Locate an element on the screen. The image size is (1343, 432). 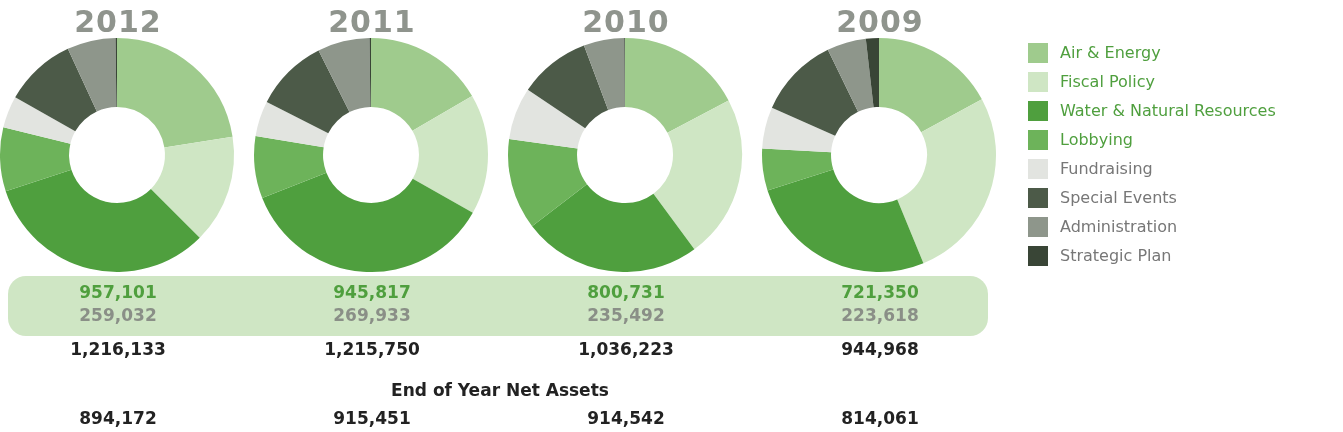
text: 915,451 is located at coordinates (372, 418).